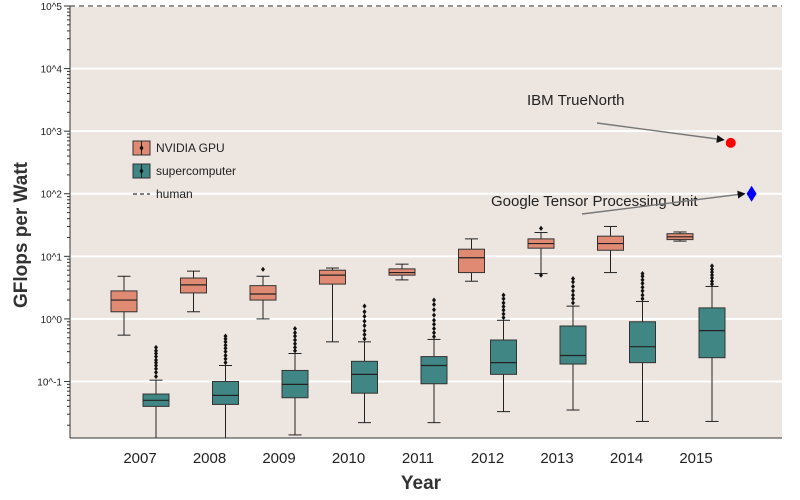  Describe the element at coordinates (610, 249) in the screenshot. I see `box-nvidia-gpu-2014` at that location.